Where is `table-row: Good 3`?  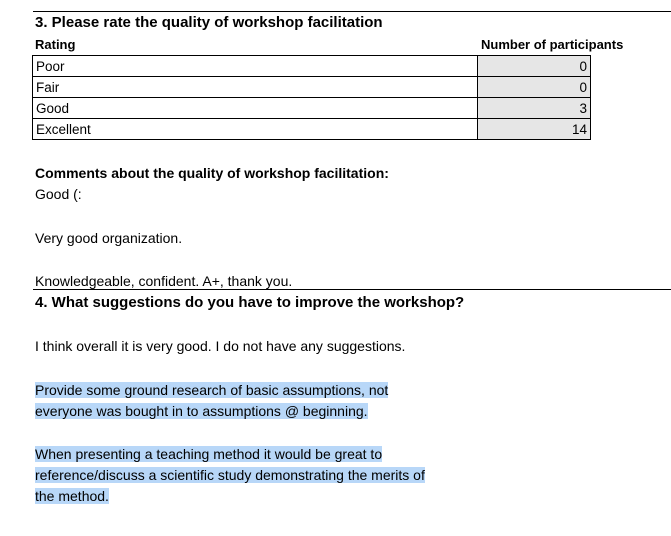
table-row: Good 3 is located at coordinates (311, 108).